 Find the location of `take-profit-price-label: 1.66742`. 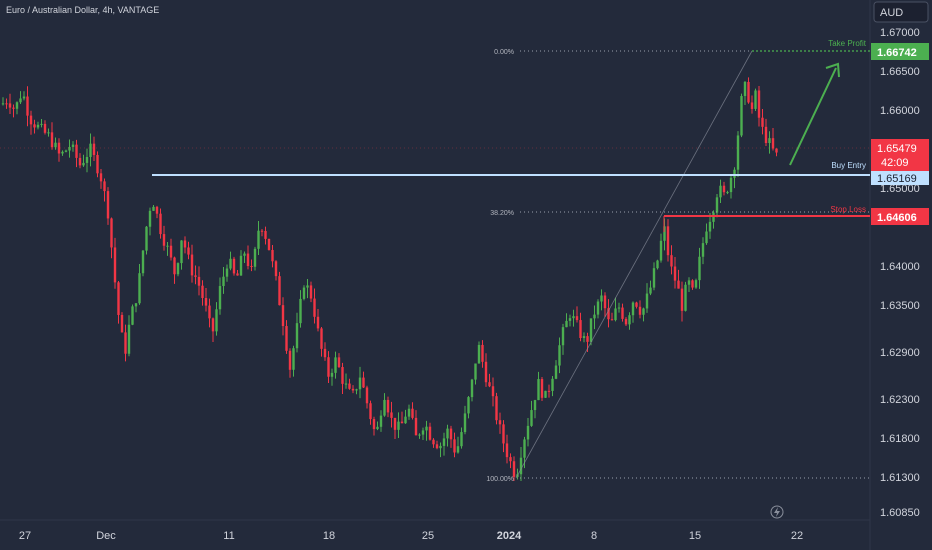

take-profit-price-label: 1.66742 is located at coordinates (897, 53).